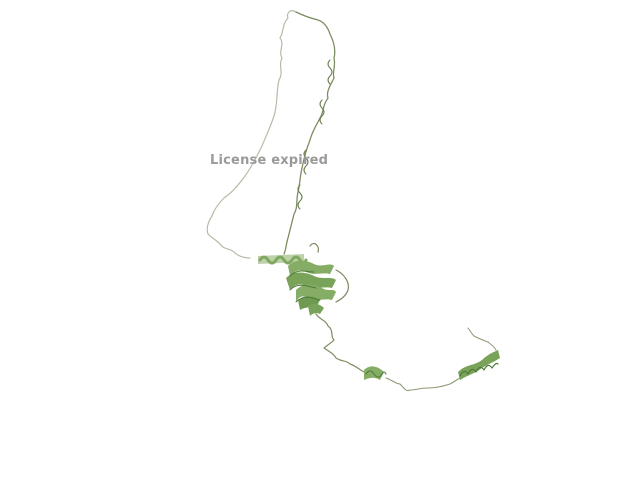 The height and width of the screenshot is (480, 640). What do you see at coordinates (269, 160) in the screenshot?
I see `license-watermark-text: License expired` at bounding box center [269, 160].